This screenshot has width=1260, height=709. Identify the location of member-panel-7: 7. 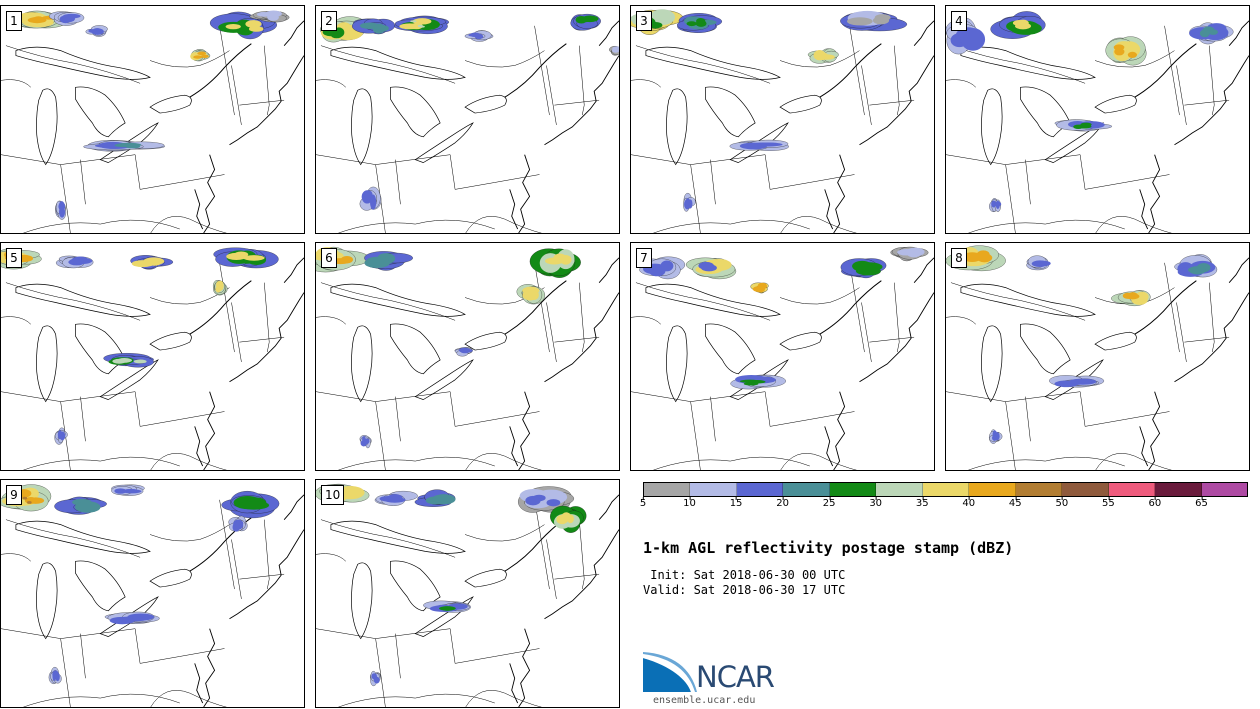
(782, 356).